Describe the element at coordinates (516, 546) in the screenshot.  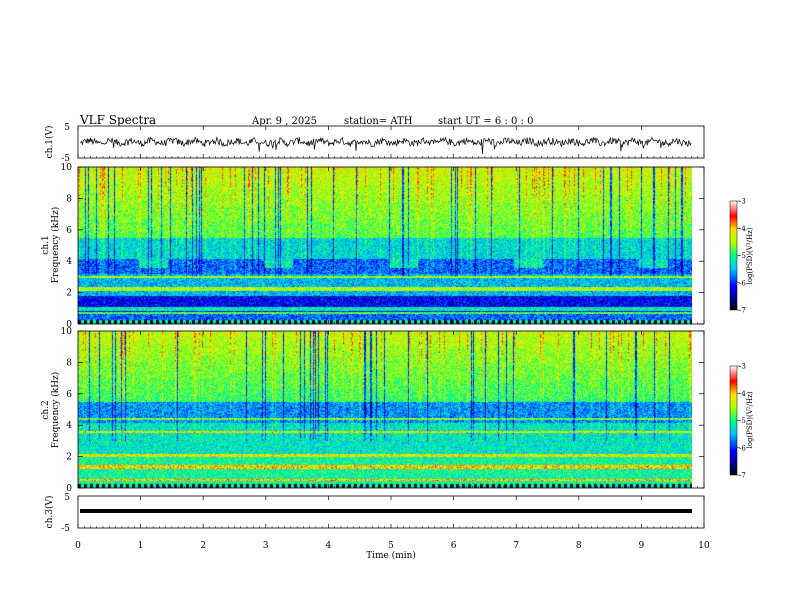
I see `x-tick-label: 7` at that location.